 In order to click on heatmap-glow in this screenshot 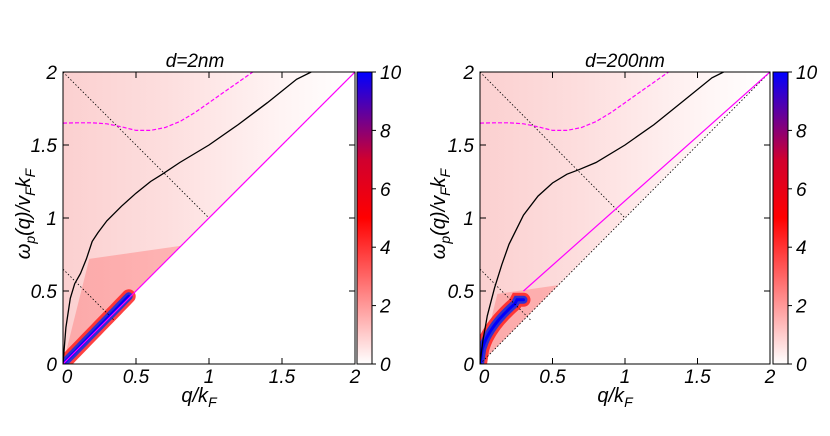, I will do `click(519, 324)`.